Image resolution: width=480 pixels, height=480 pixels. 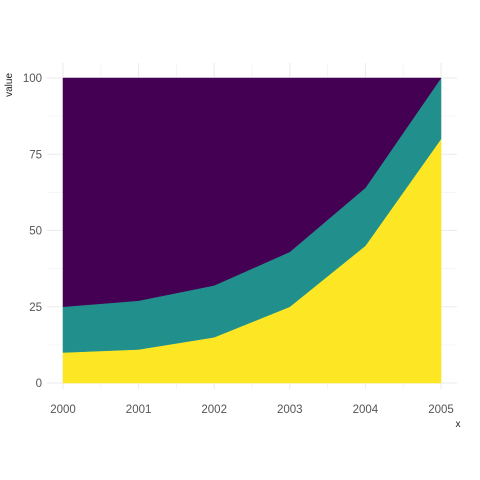 What do you see at coordinates (441, 410) in the screenshot?
I see `x-tick-label: 2005` at bounding box center [441, 410].